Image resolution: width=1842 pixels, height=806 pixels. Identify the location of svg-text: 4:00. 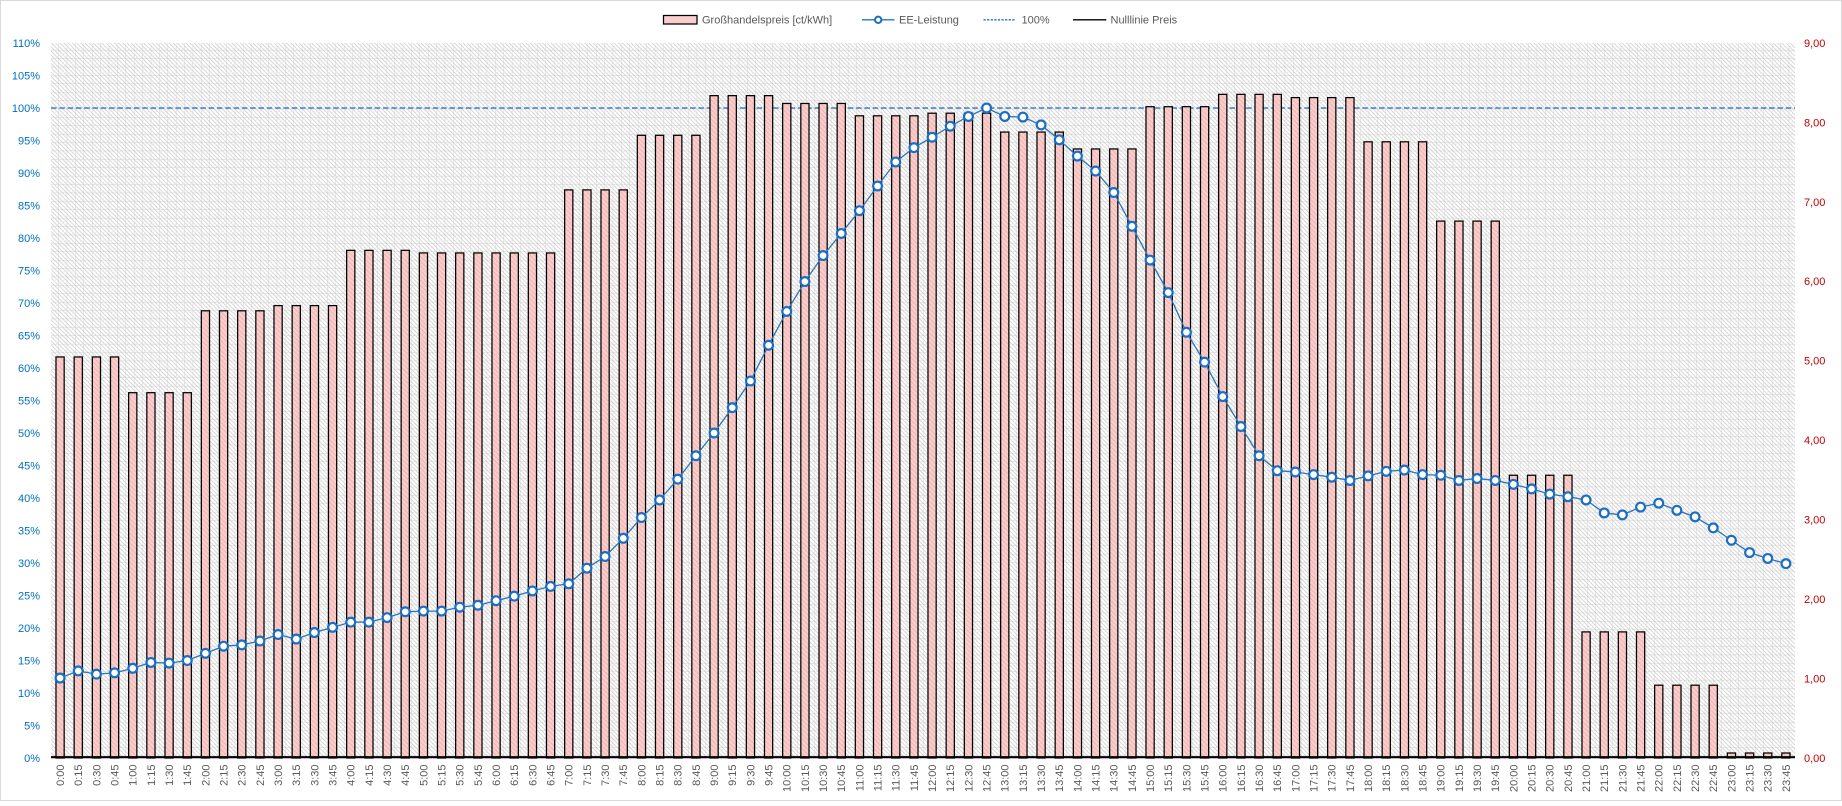
(352, 775).